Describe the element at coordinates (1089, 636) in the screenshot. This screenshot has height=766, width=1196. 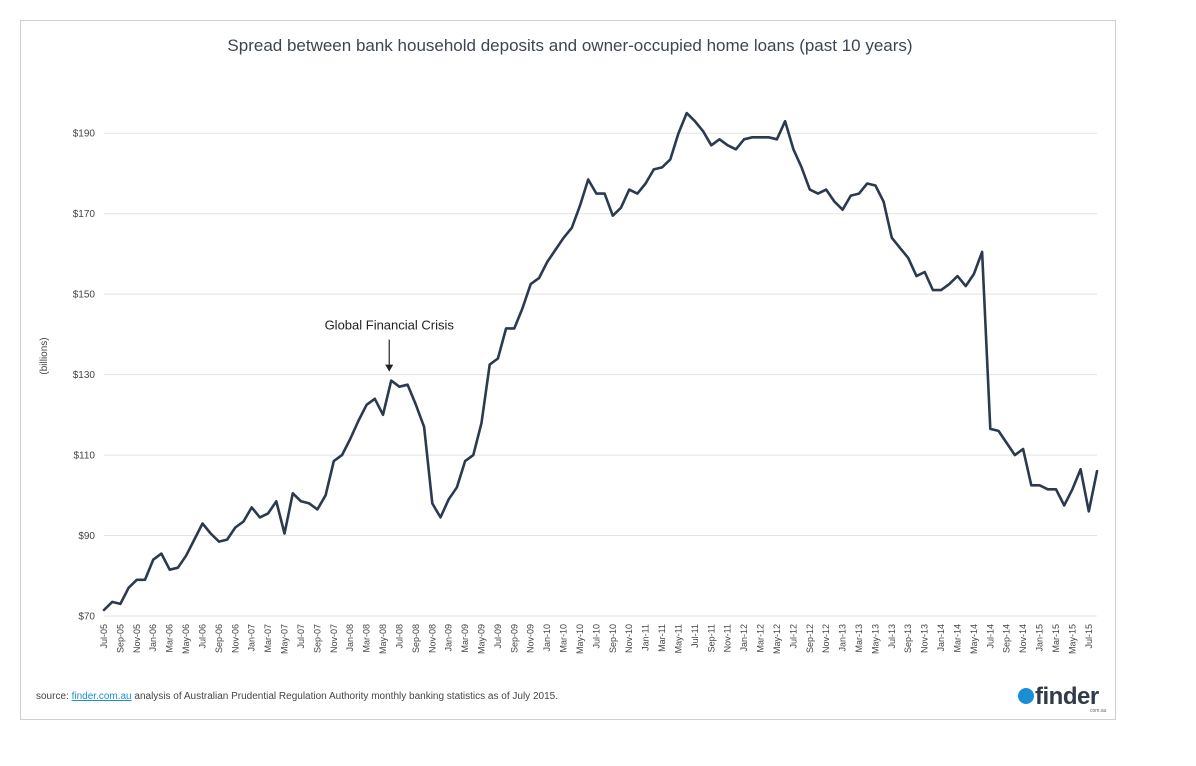
I see `x-tick-label: Jul-15` at that location.